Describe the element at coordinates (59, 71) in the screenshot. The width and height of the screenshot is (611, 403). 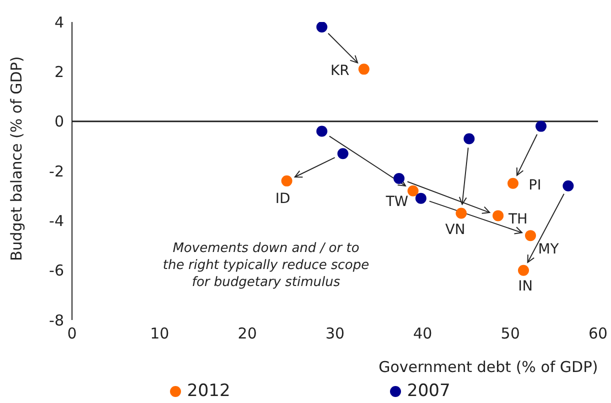
I see `y-tick-label: 2` at that location.